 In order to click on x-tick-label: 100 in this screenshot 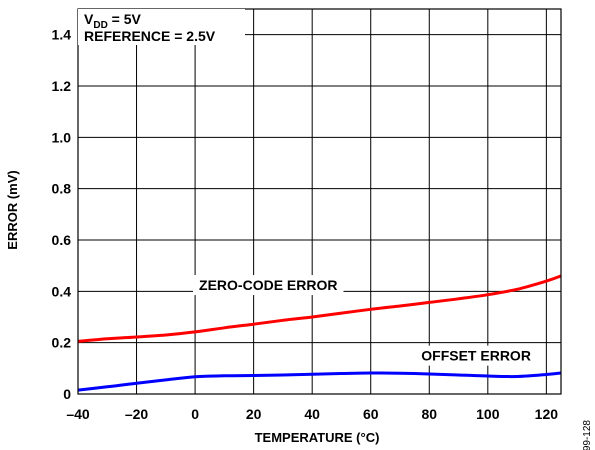, I will do `click(488, 414)`.